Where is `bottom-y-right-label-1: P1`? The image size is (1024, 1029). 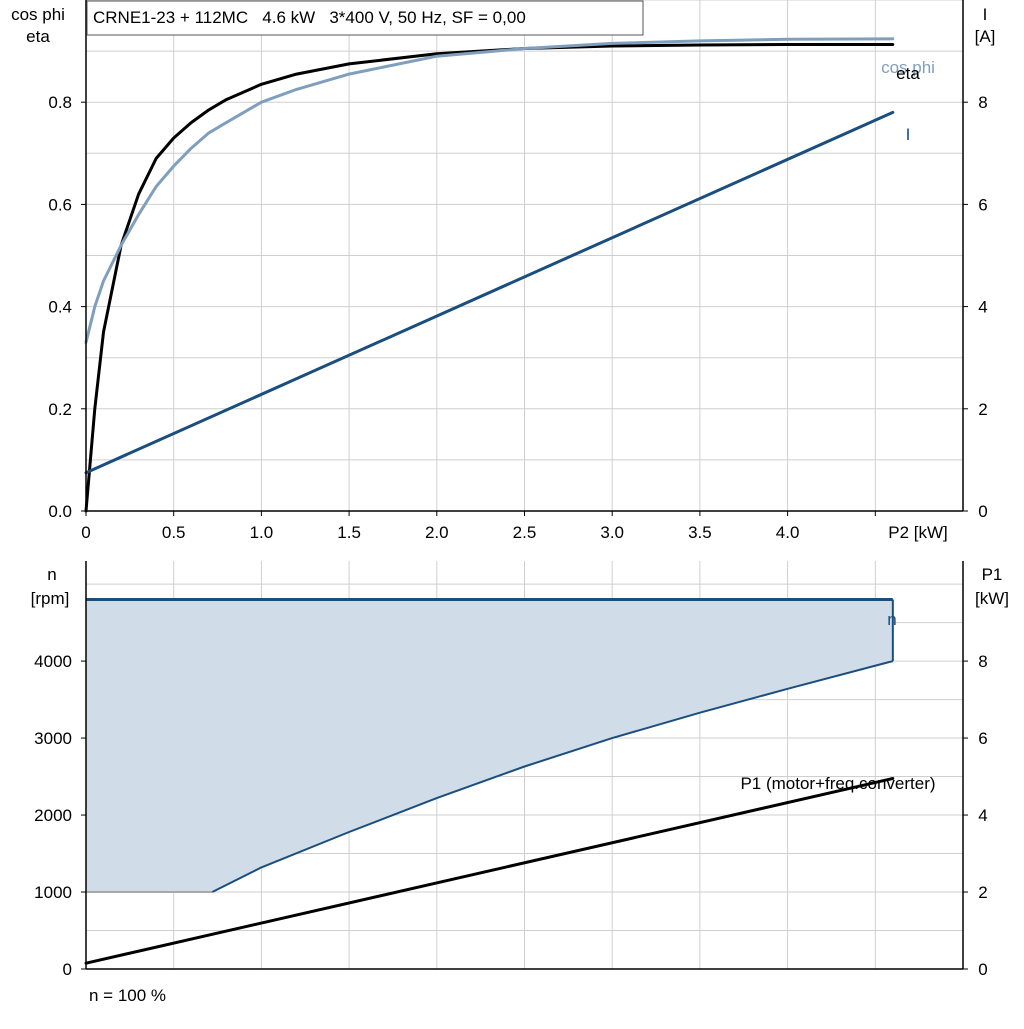
bottom-y-right-label-1: P1 is located at coordinates (992, 574).